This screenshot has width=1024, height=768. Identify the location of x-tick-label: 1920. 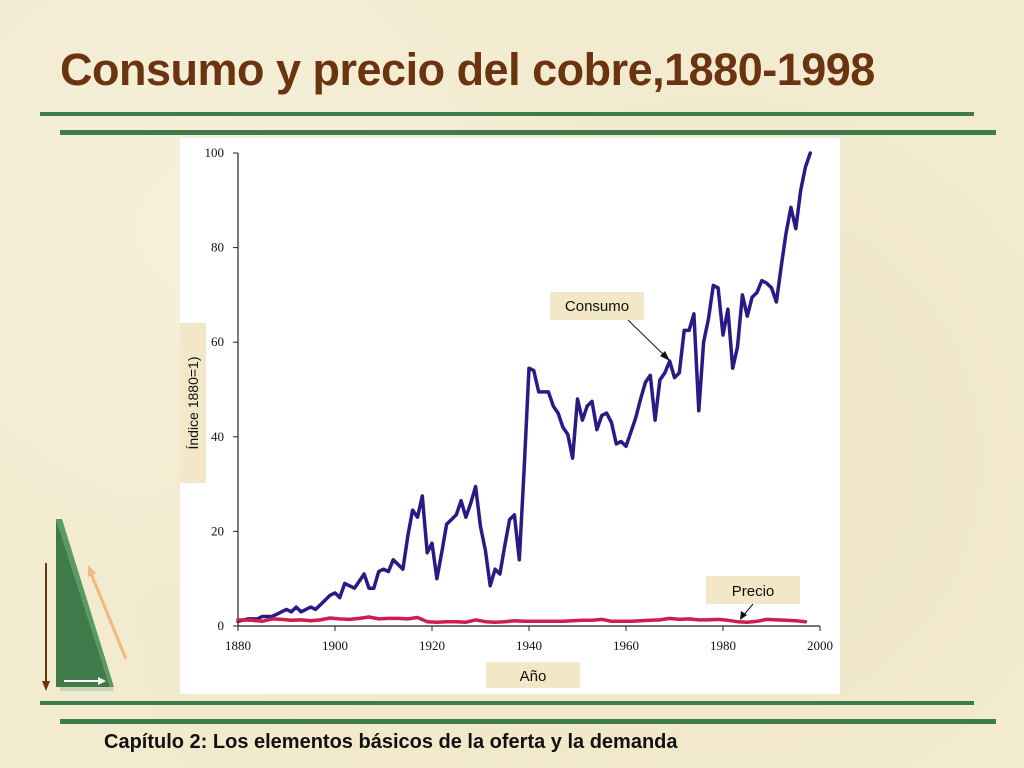
(432, 645).